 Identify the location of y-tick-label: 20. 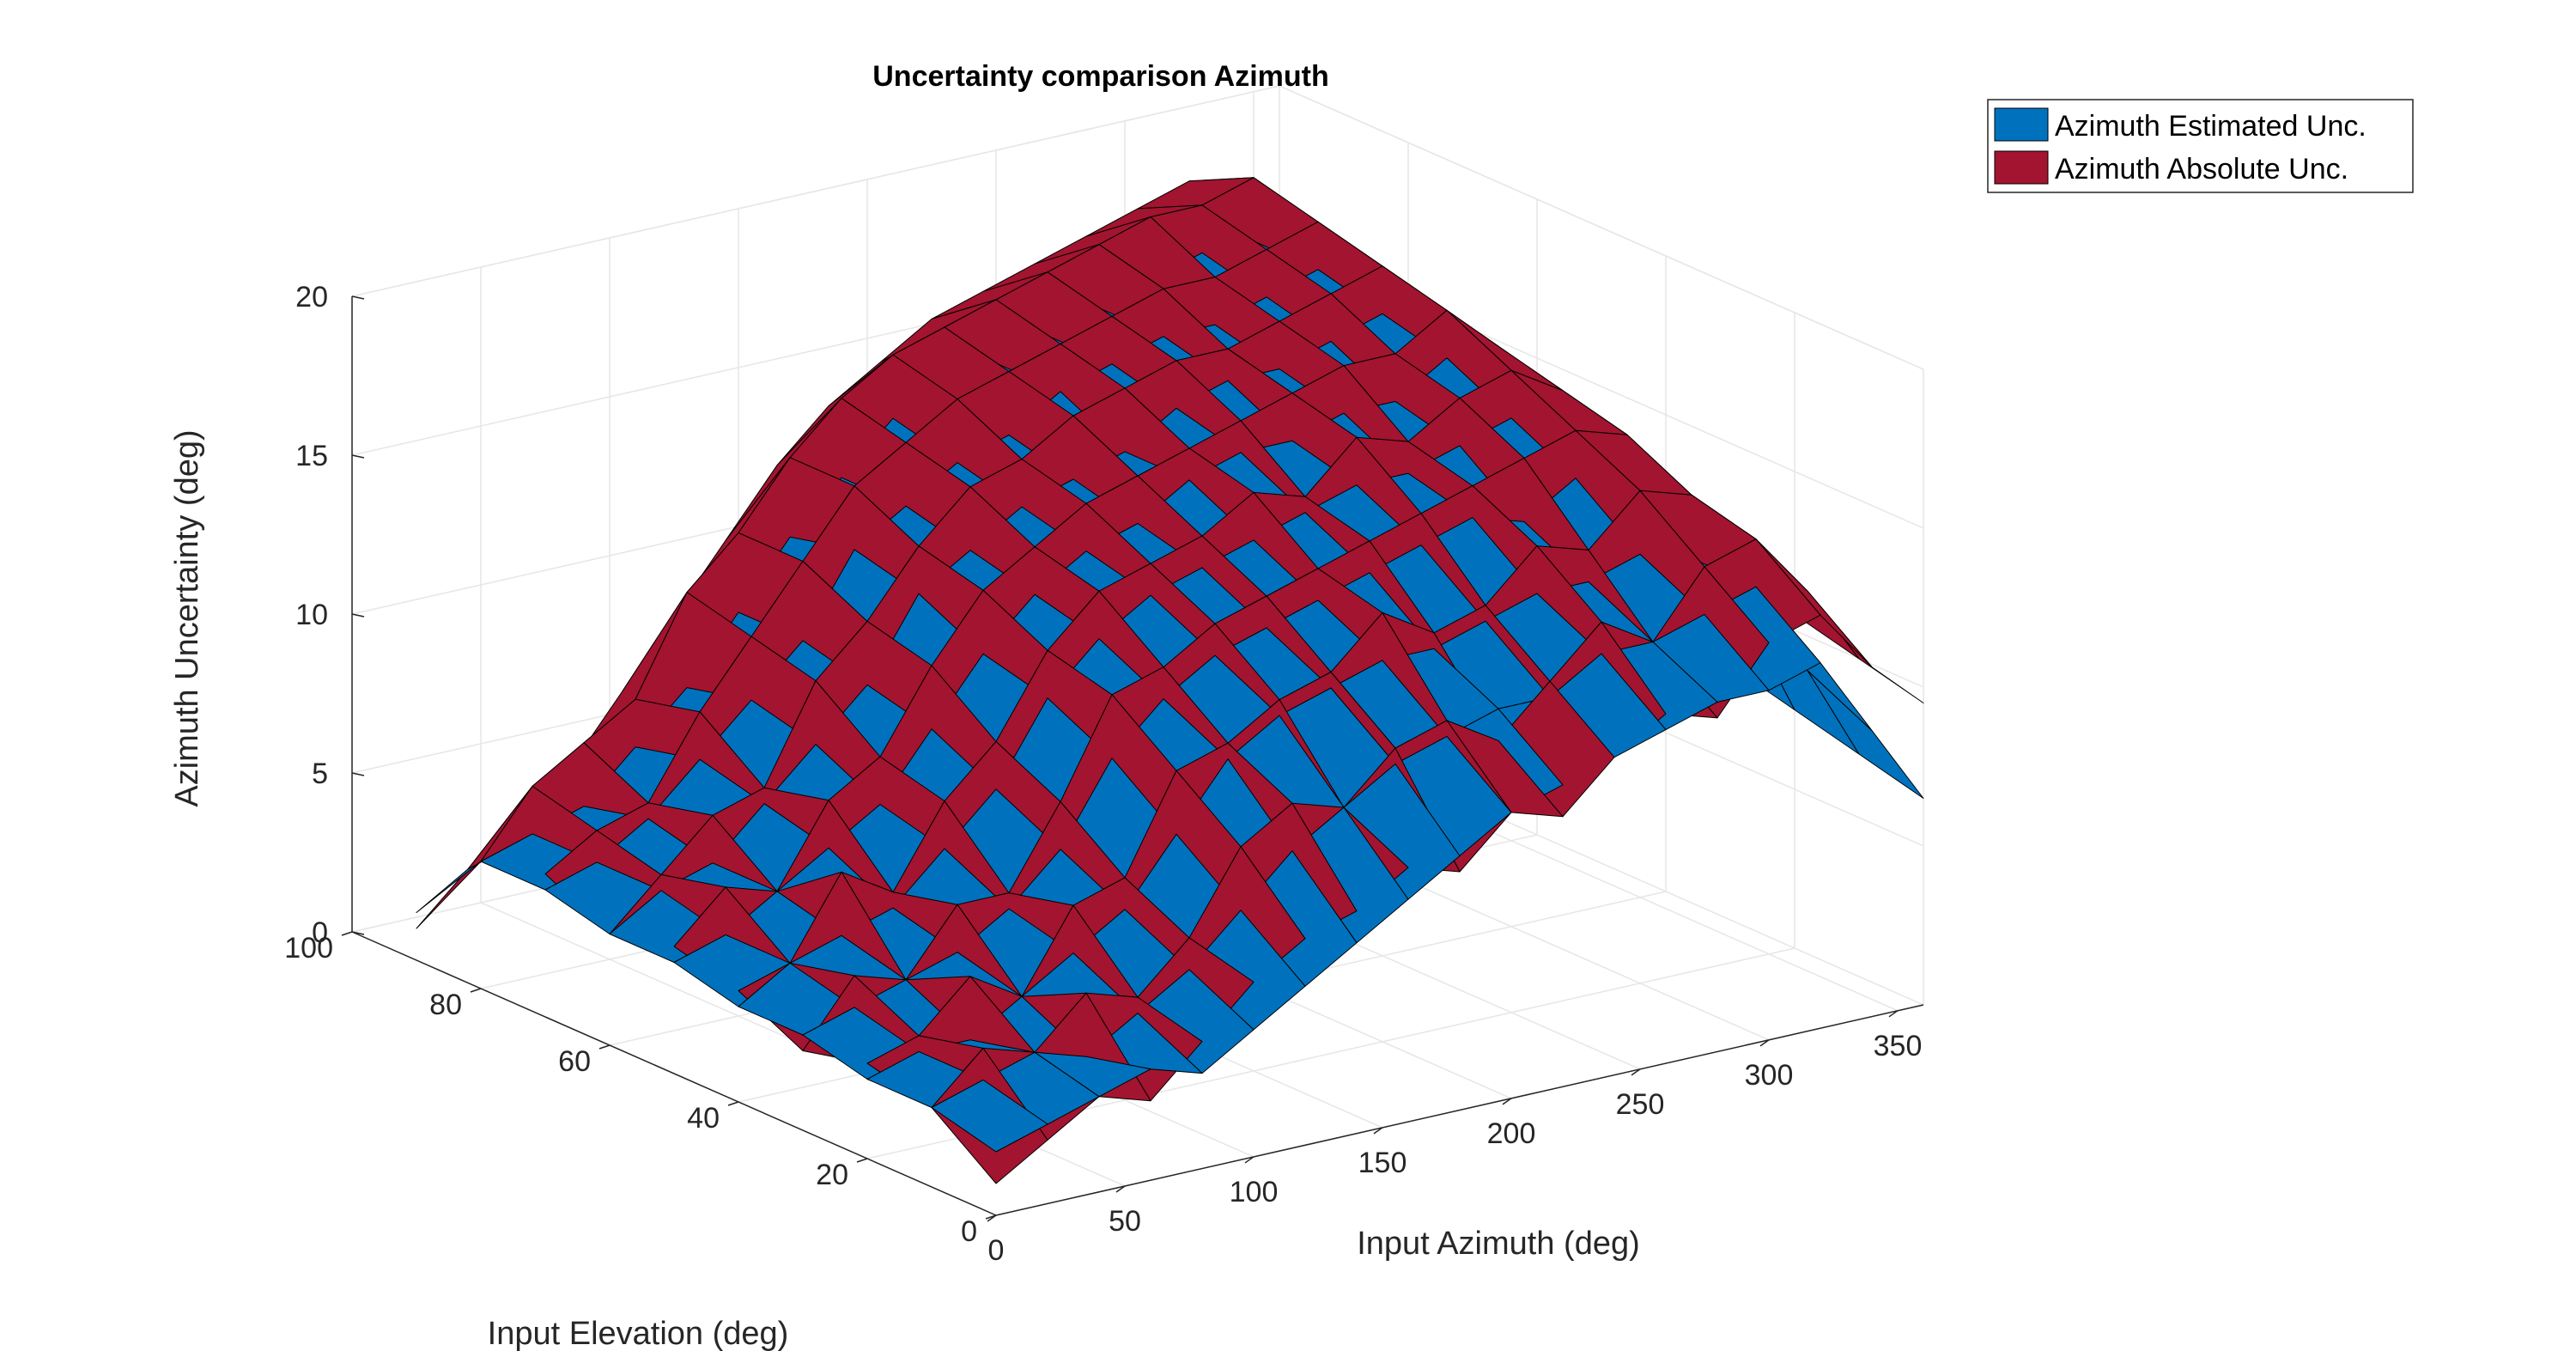
(832, 1175).